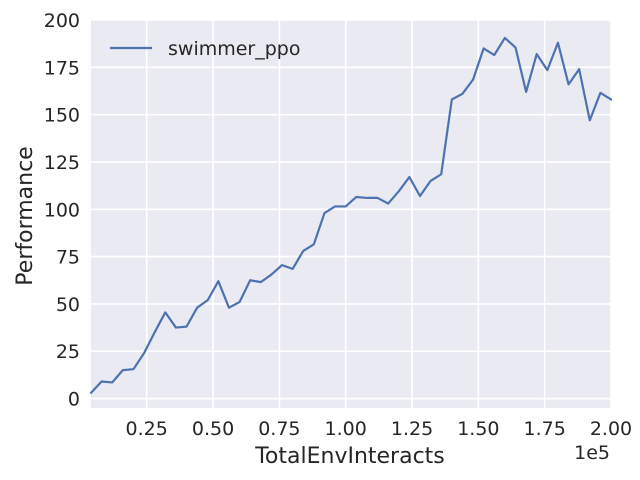 The width and height of the screenshot is (640, 480). I want to click on y-tick-label: 25, so click(68, 352).